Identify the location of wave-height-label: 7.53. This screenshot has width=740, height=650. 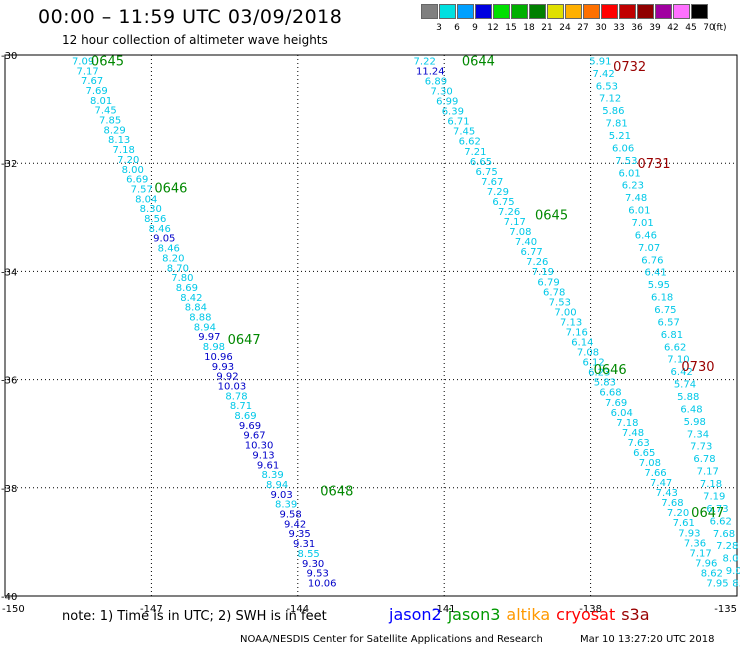
(626, 161).